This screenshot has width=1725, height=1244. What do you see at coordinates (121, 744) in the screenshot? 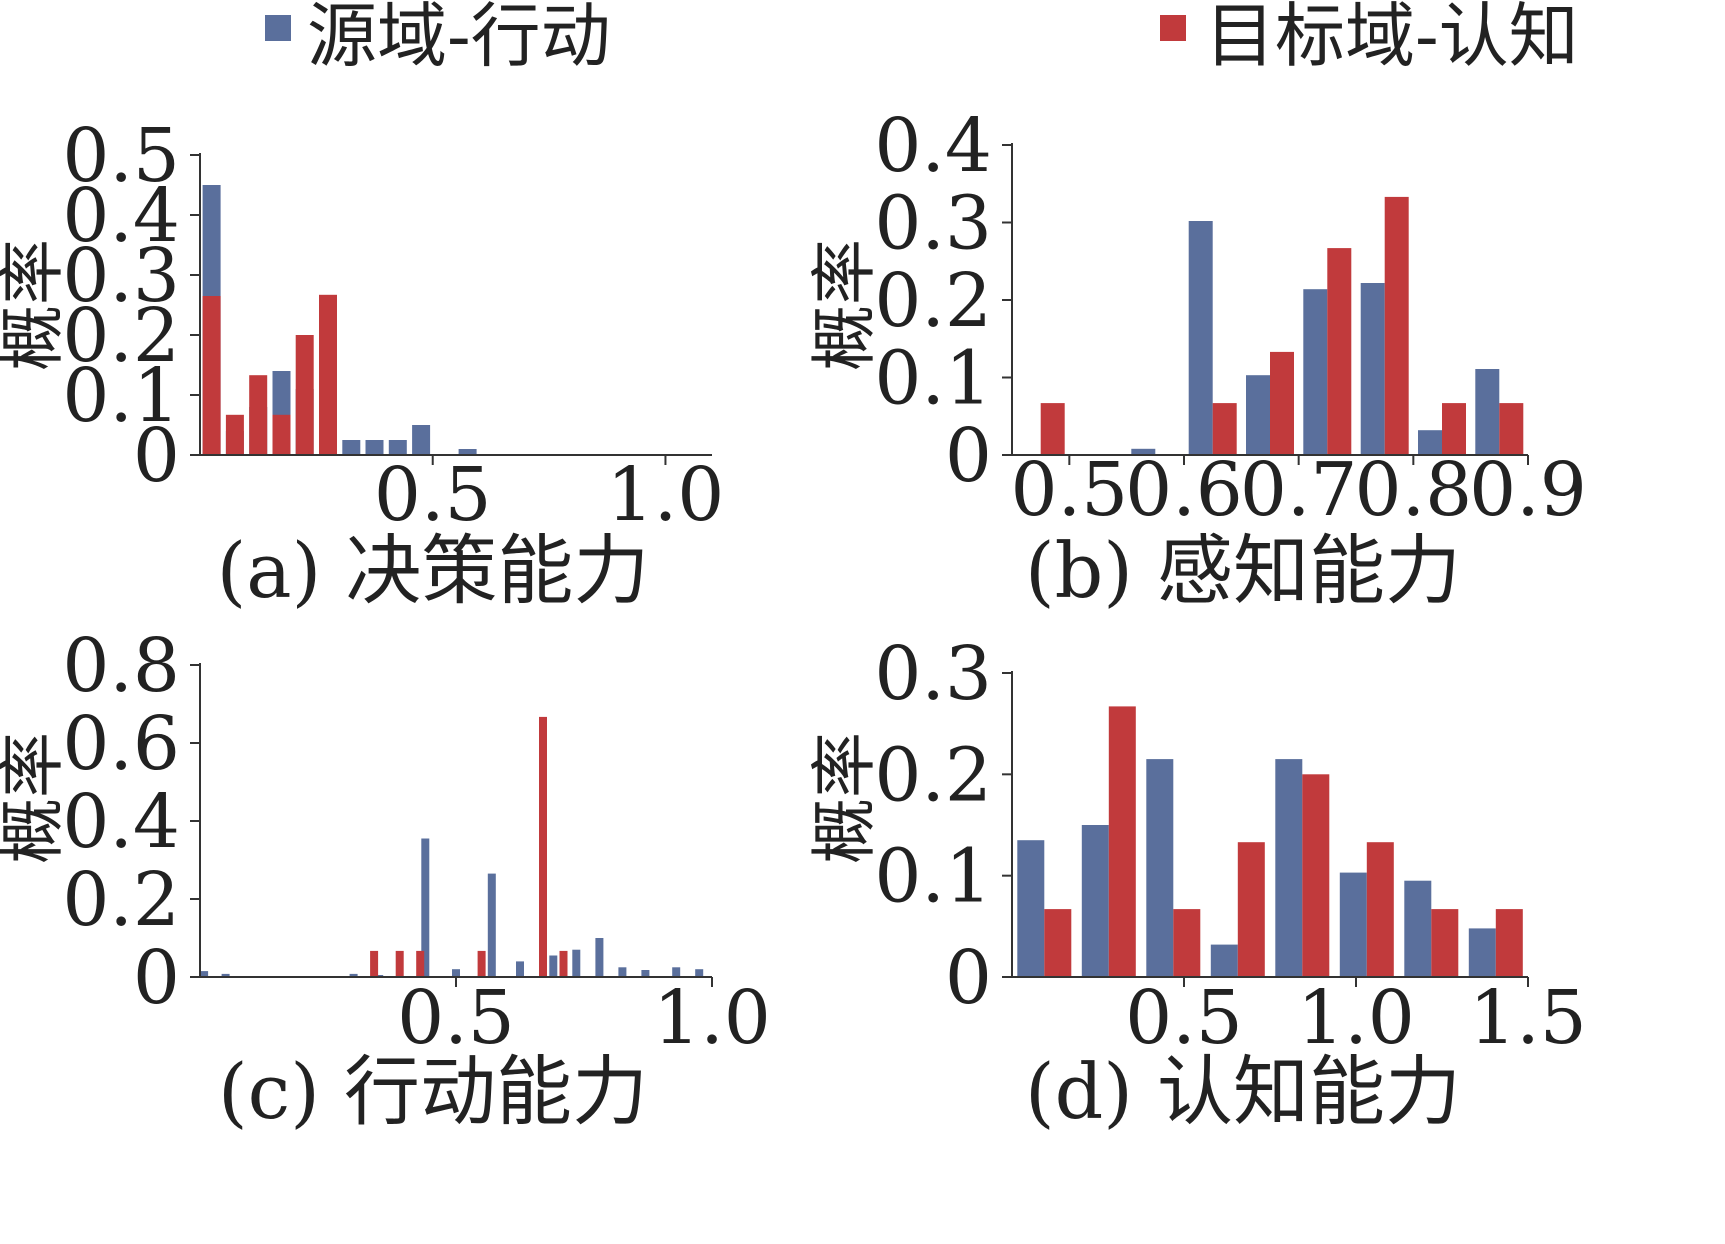
I see `y-tick-label: 0.6` at bounding box center [121, 744].